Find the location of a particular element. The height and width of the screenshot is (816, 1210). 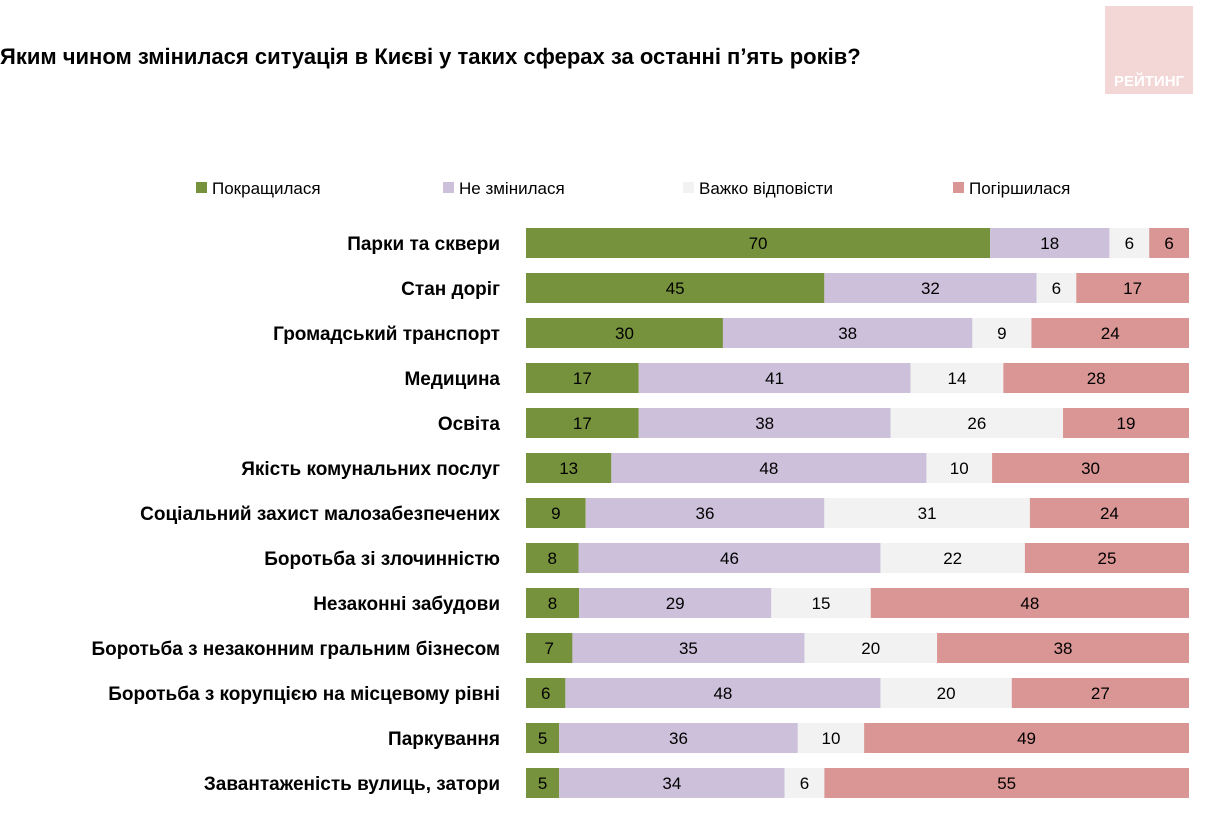

data-label: 45 is located at coordinates (675, 288).